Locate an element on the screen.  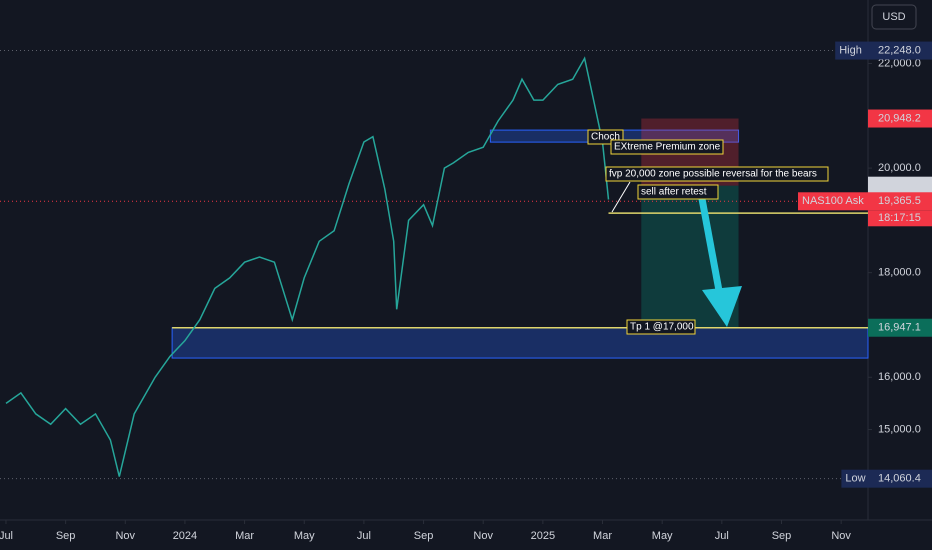
y-tick-label: 22,000.0 is located at coordinates (899, 63).